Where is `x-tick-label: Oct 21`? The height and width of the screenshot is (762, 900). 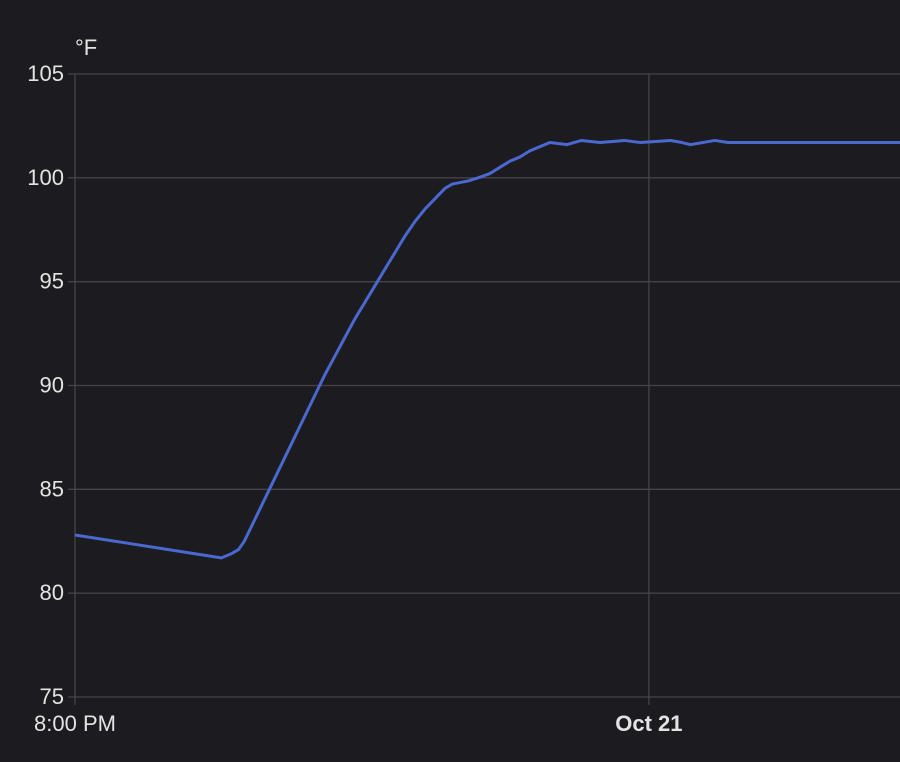 x-tick-label: Oct 21 is located at coordinates (648, 723).